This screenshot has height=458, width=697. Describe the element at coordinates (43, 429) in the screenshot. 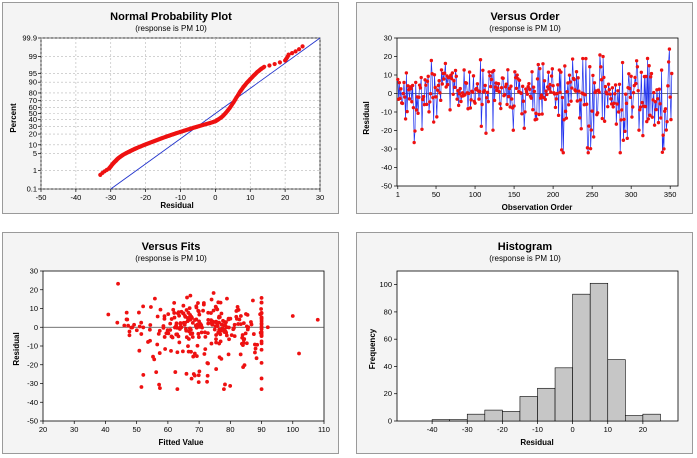

I see `x-tick-label: 20` at that location.